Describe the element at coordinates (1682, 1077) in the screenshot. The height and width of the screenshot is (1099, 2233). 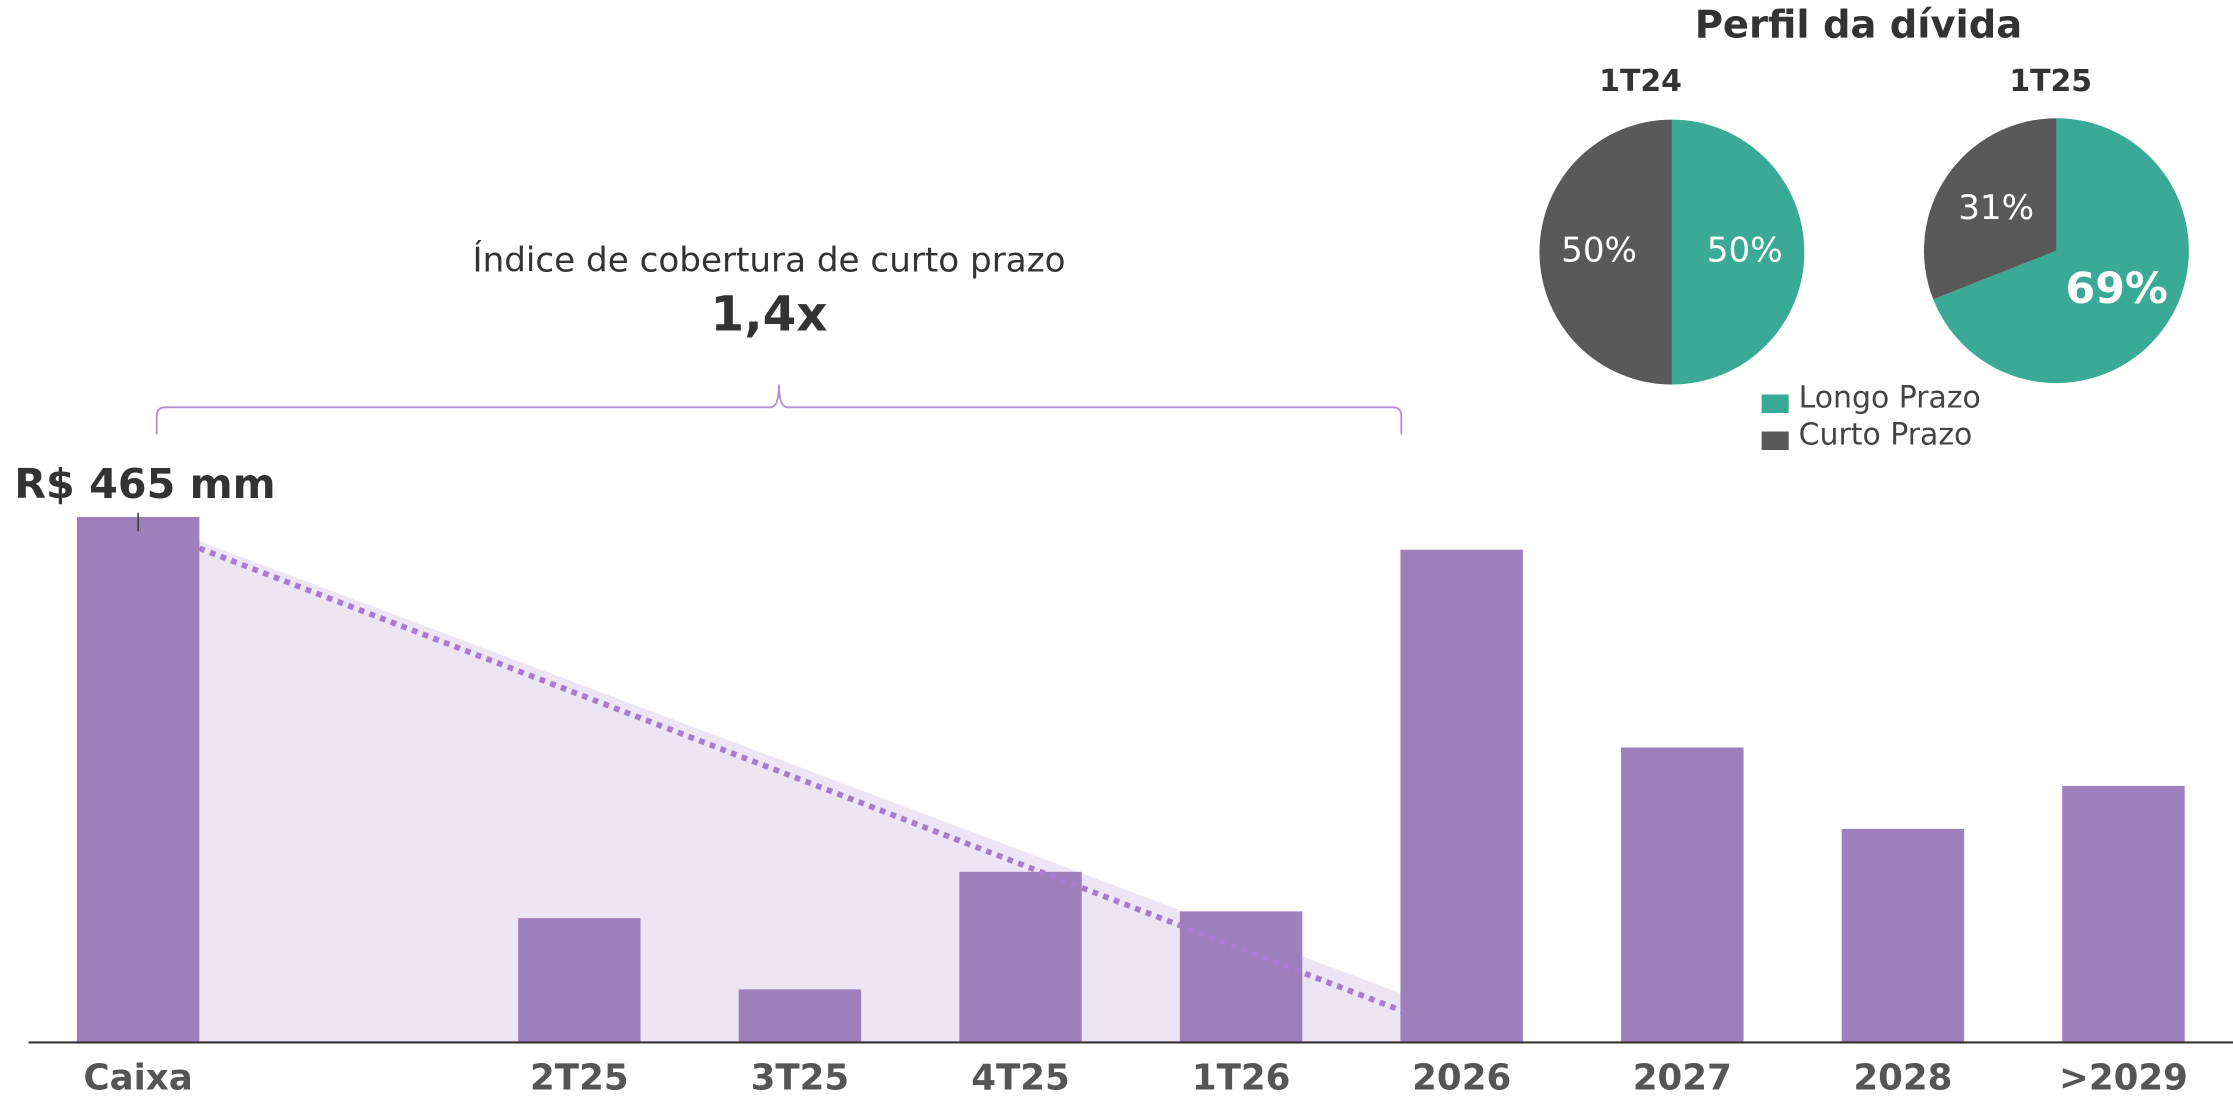
I see `x-tick-label: 2027` at that location.